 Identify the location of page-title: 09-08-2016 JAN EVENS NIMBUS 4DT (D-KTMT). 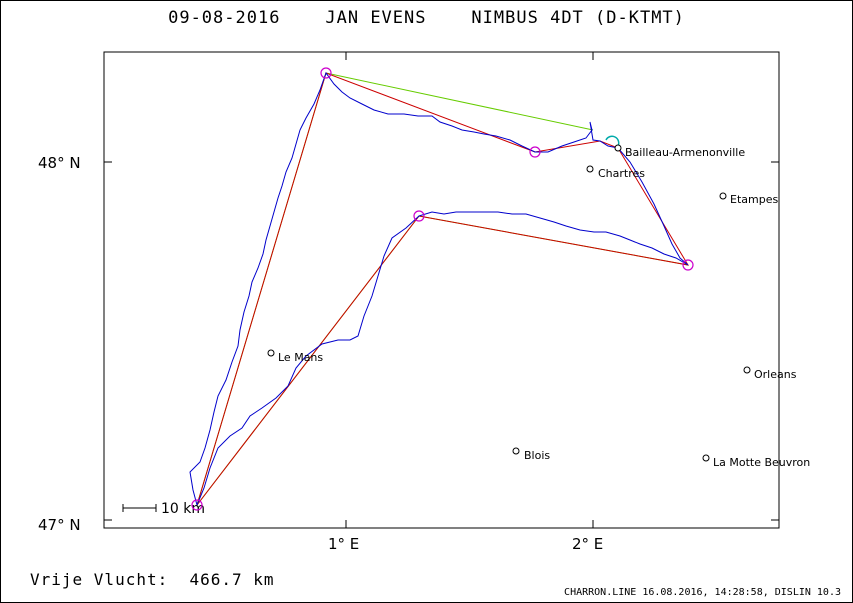
(426, 18).